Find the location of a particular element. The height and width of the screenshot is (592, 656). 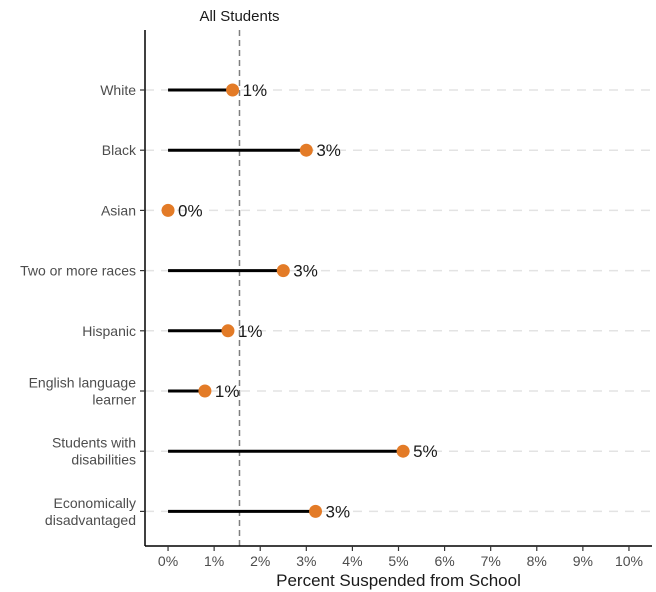

category-label: English language learner is located at coordinates (83, 391).